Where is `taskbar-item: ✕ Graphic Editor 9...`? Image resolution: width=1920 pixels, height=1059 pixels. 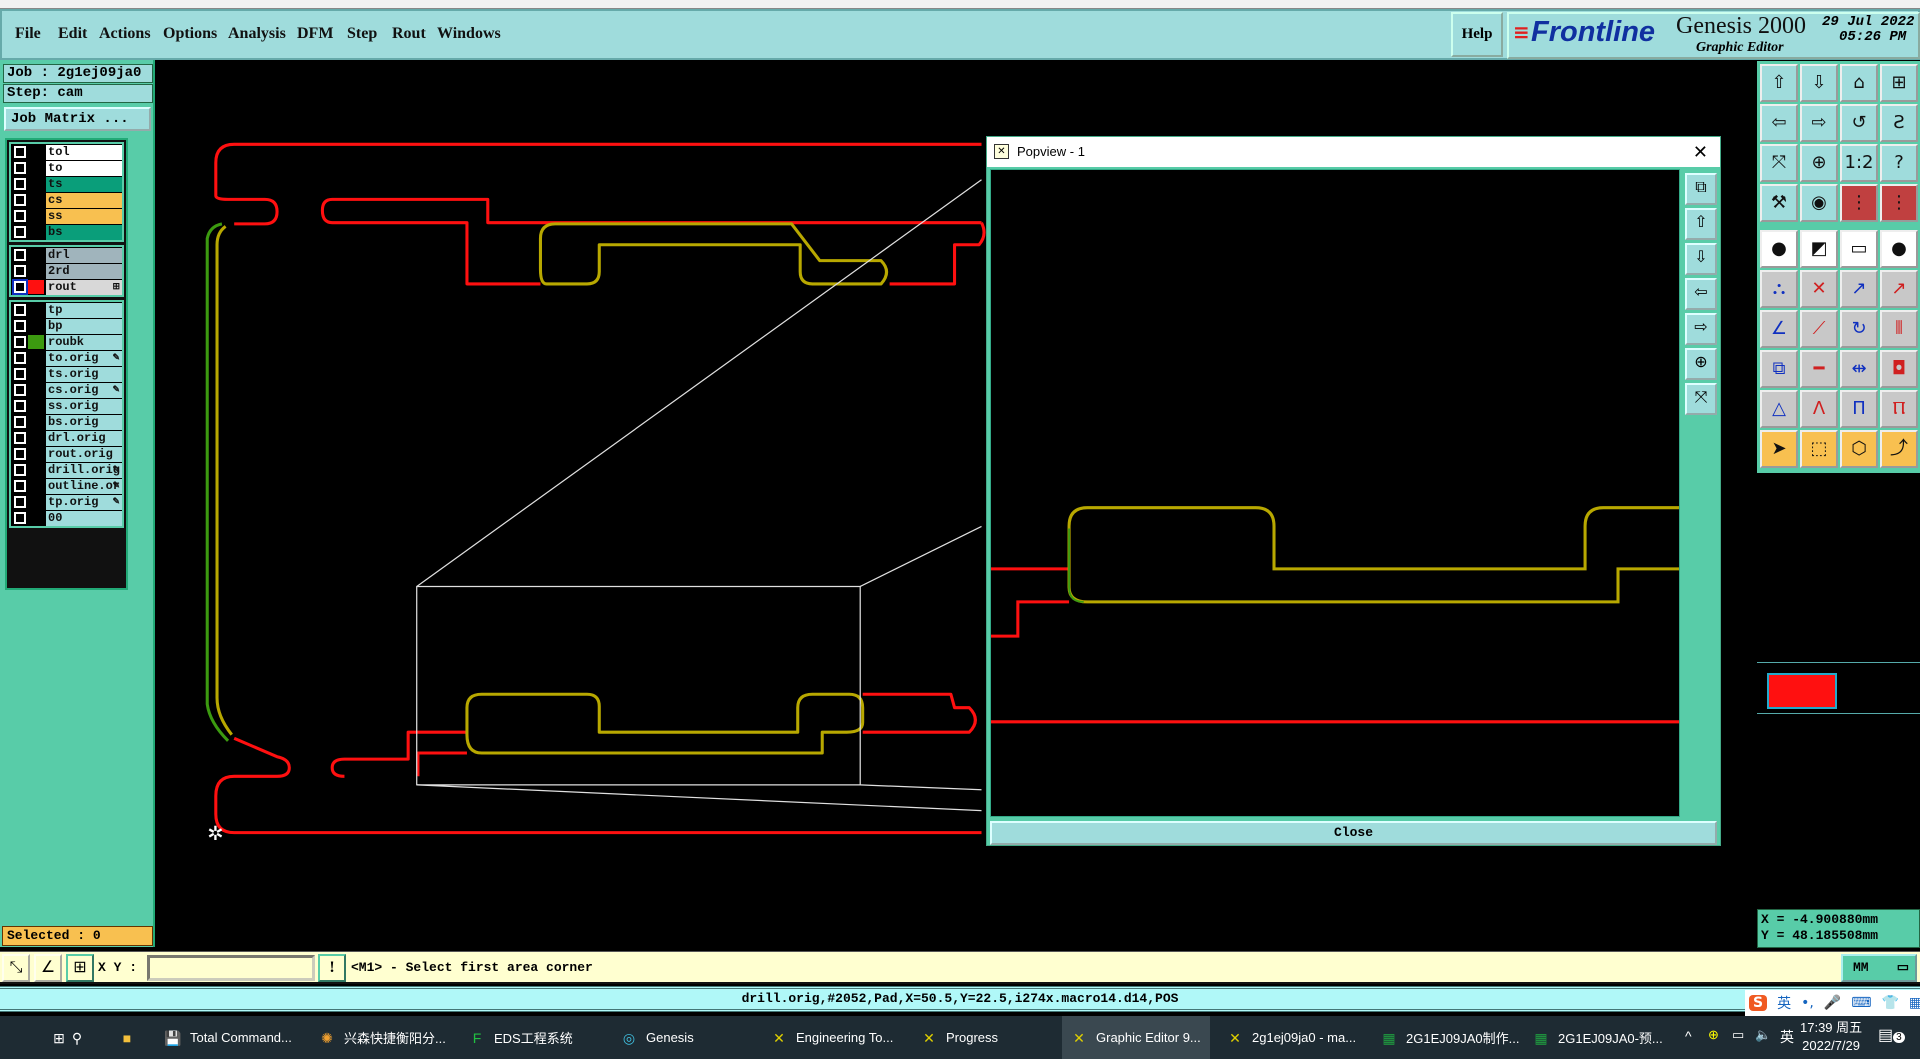
taskbar-item: ✕ Graphic Editor 9... is located at coordinates (1136, 1037).